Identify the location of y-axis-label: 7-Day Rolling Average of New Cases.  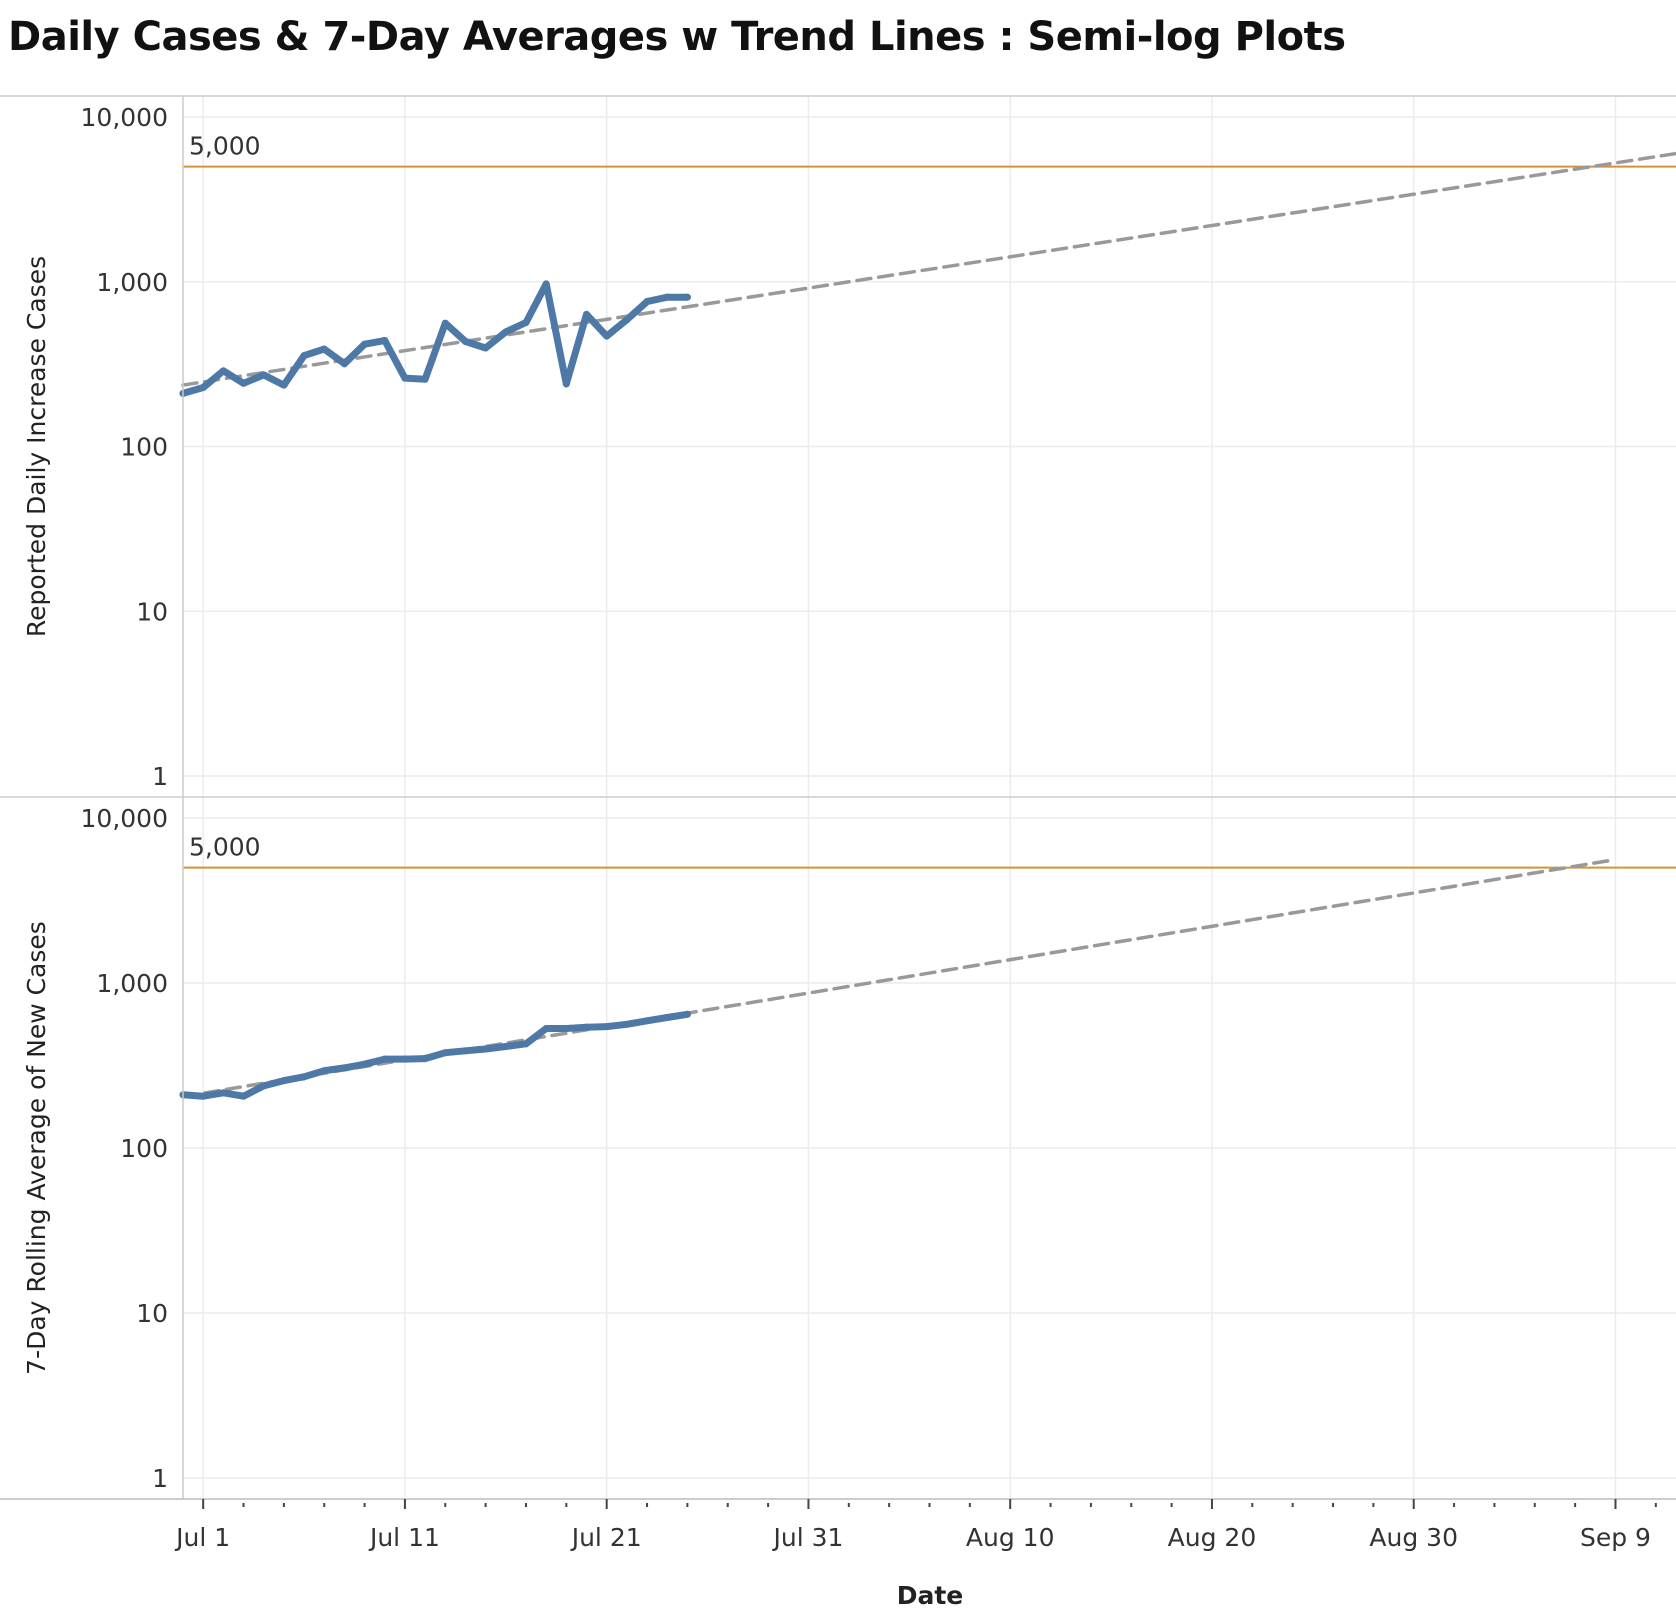
(36, 1148).